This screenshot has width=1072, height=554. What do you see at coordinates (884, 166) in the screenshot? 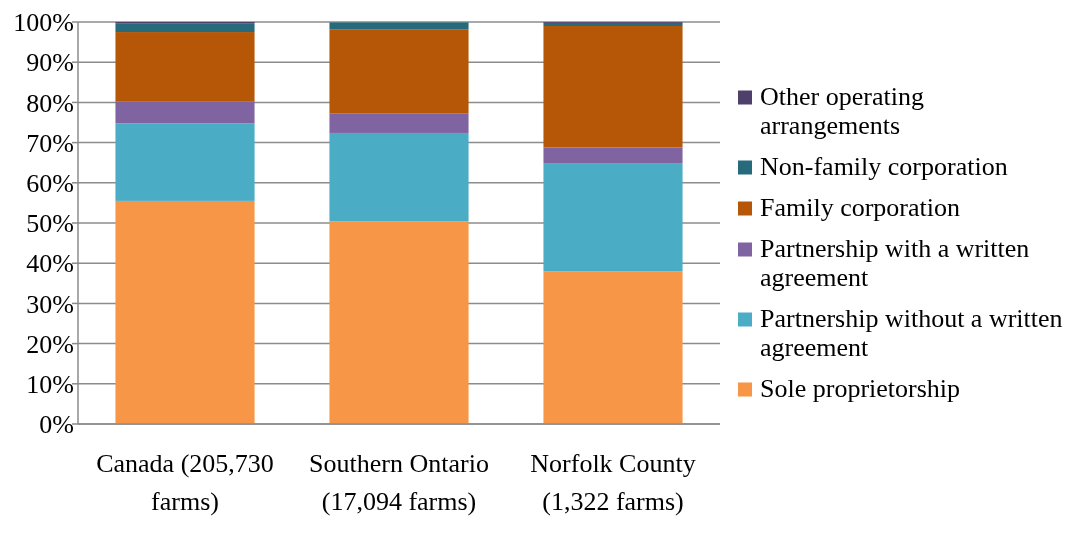
I see `legend-label: Non-family corporation` at bounding box center [884, 166].